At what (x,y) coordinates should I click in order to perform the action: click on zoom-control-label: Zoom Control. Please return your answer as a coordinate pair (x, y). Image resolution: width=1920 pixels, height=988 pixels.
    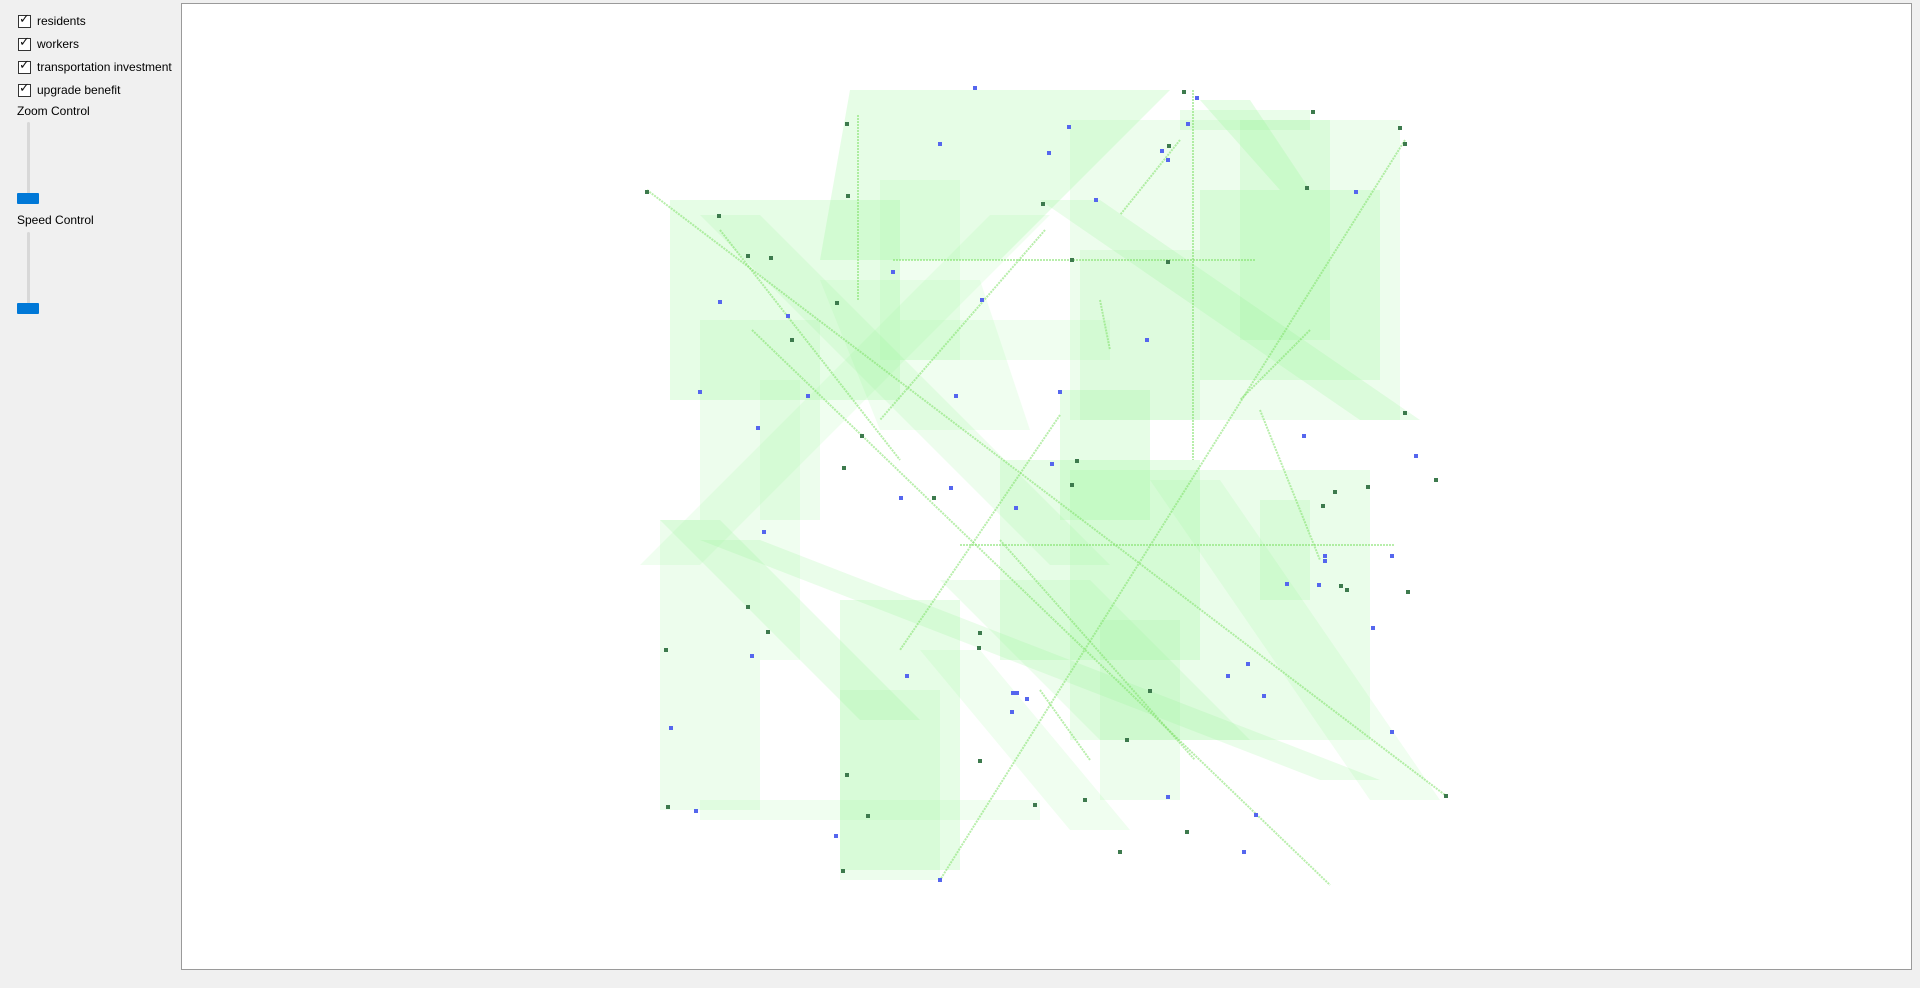
    Looking at the image, I should click on (53, 111).